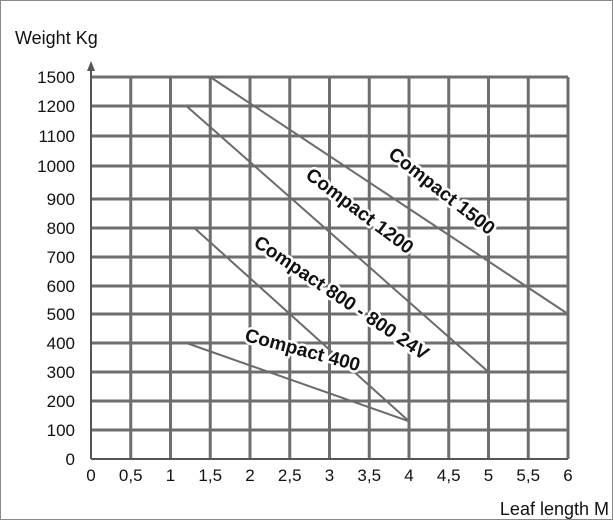 The width and height of the screenshot is (613, 521). Describe the element at coordinates (449, 475) in the screenshot. I see `x-tick-label: 4,5` at that location.